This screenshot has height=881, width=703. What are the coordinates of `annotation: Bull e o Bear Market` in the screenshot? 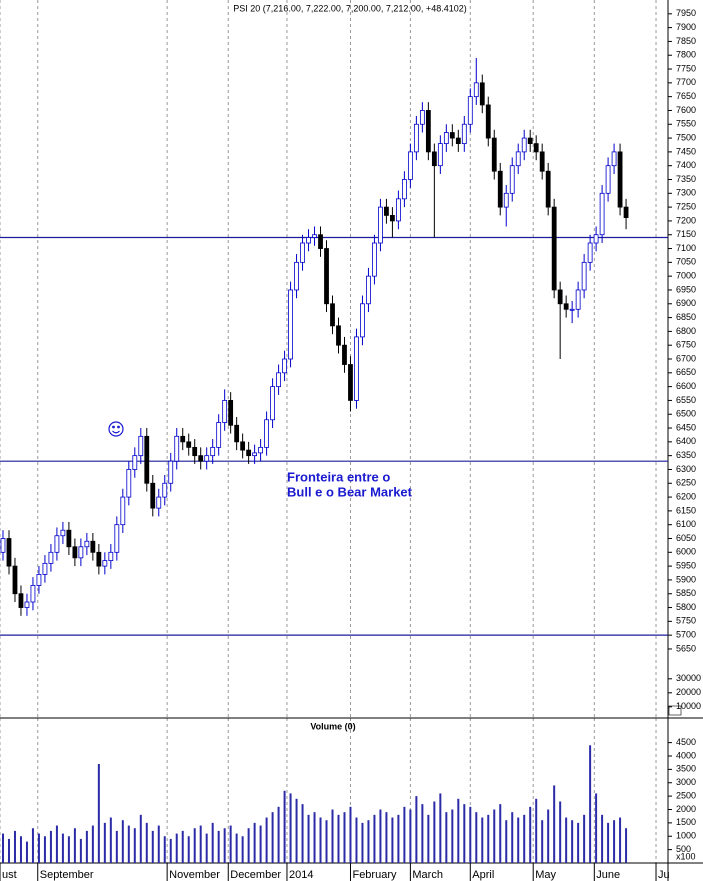 It's located at (350, 491).